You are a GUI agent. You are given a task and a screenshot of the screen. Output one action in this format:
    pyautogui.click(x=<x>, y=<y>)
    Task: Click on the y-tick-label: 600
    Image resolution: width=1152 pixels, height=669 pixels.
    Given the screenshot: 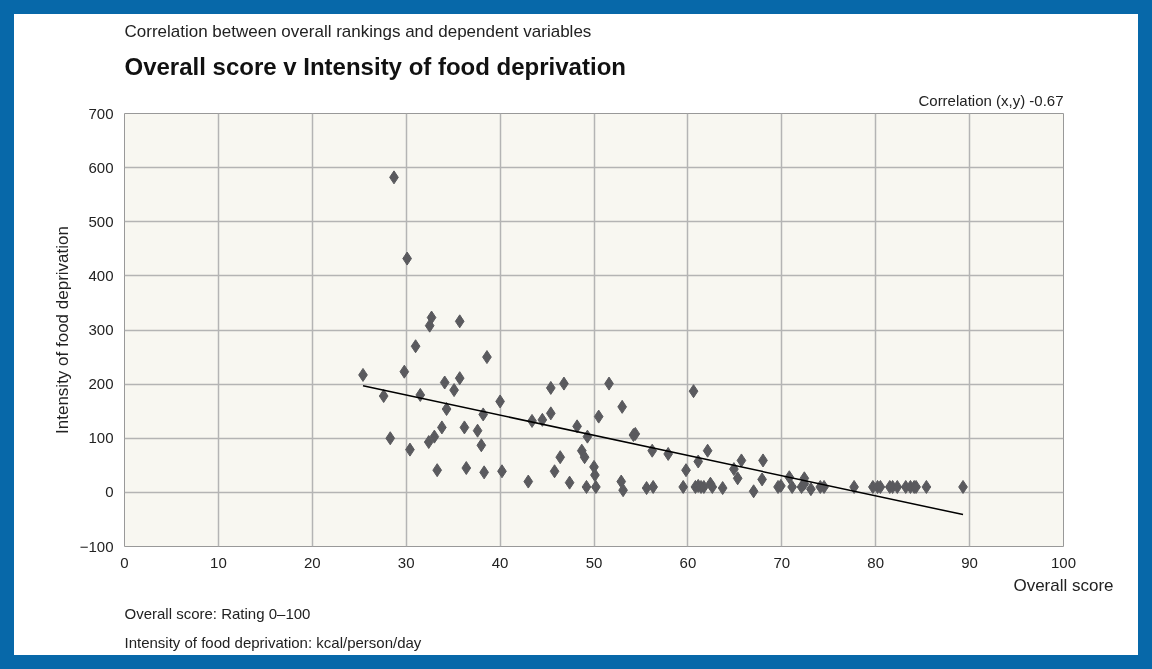 What is the action you would take?
    pyautogui.click(x=101, y=167)
    